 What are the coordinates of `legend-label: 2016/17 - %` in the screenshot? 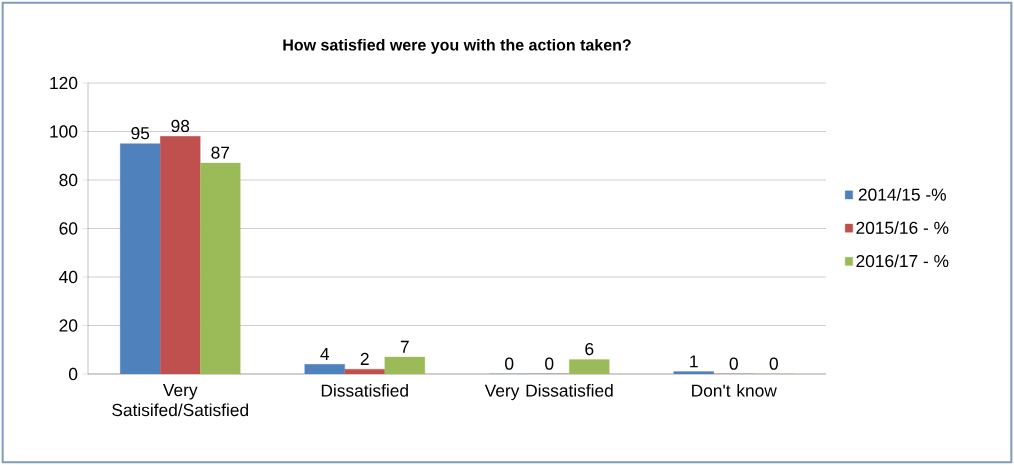 It's located at (902, 261).